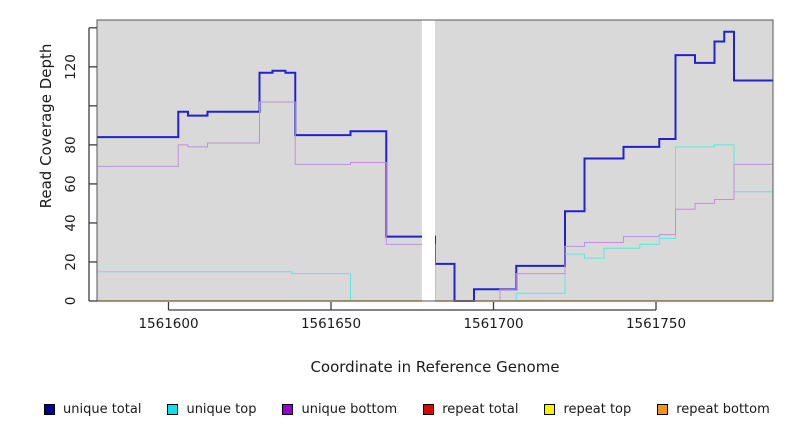 This screenshot has width=792, height=432. I want to click on legend-entry-unique-bottom: unique bottom, so click(339, 409).